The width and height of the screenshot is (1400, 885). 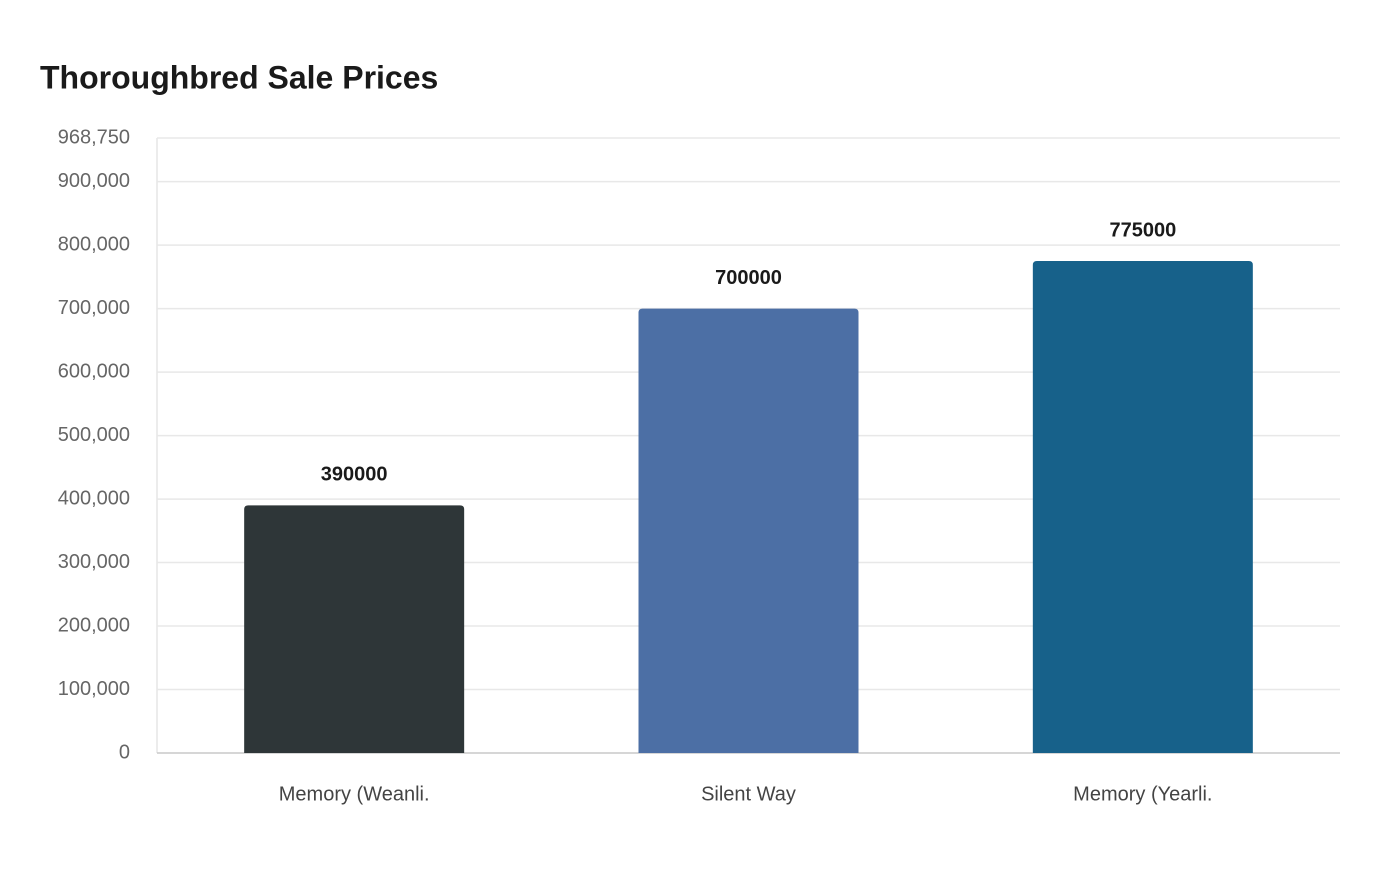 What do you see at coordinates (94, 562) in the screenshot?
I see `y-tick-label: 300,000` at bounding box center [94, 562].